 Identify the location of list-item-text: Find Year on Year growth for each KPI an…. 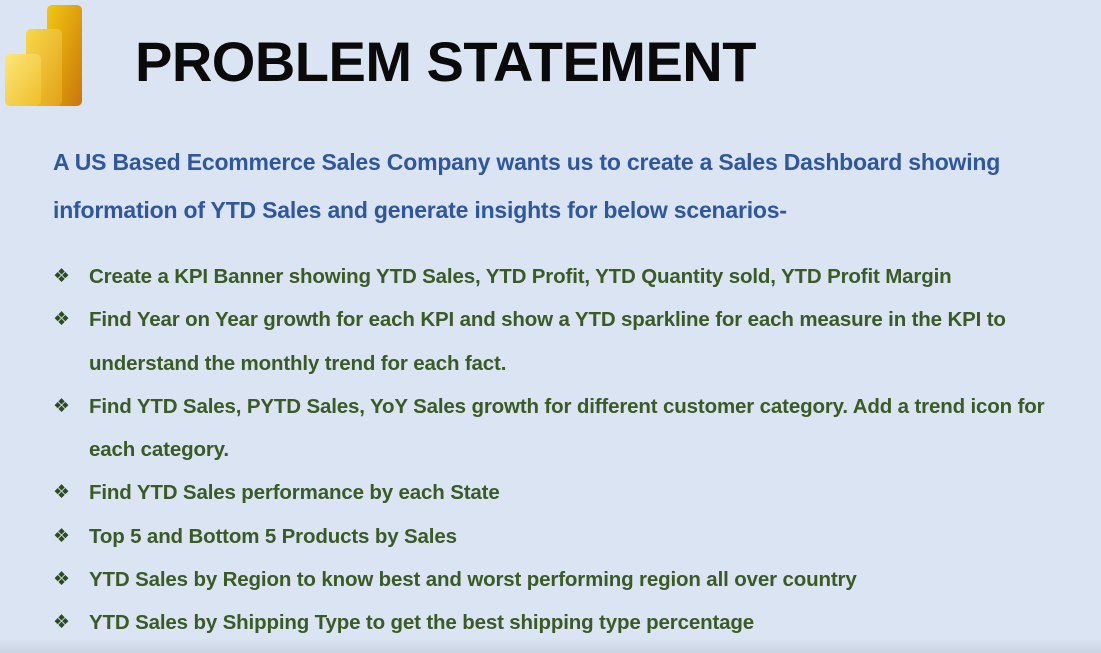
(547, 341).